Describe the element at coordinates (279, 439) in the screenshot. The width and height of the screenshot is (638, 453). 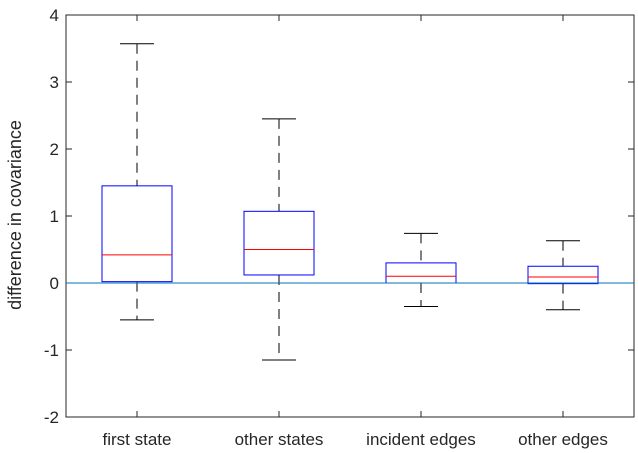
I see `x-tick-label: other states` at that location.